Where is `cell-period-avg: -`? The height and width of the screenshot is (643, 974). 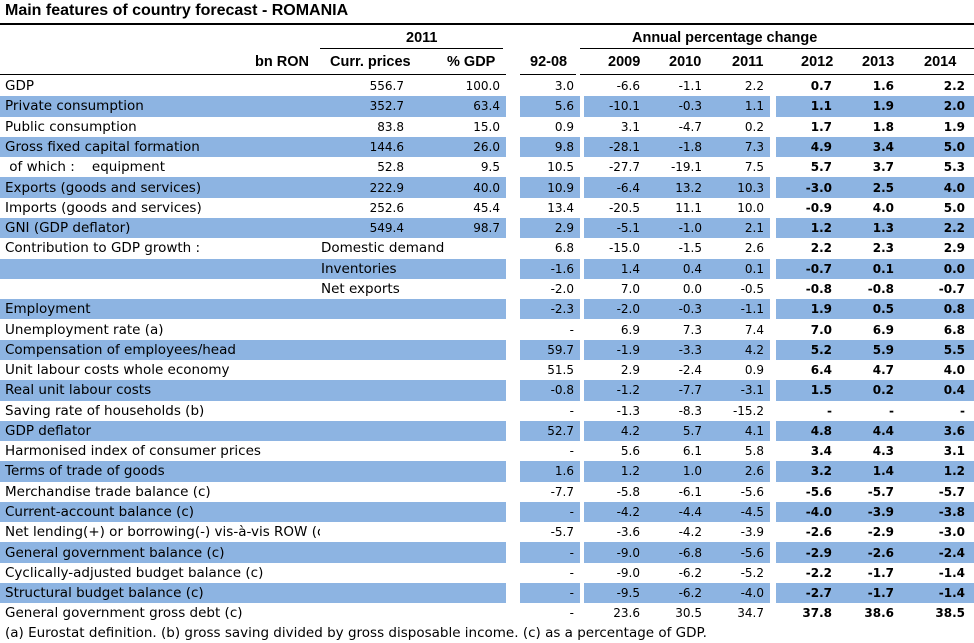 cell-period-avg: - is located at coordinates (571, 451).